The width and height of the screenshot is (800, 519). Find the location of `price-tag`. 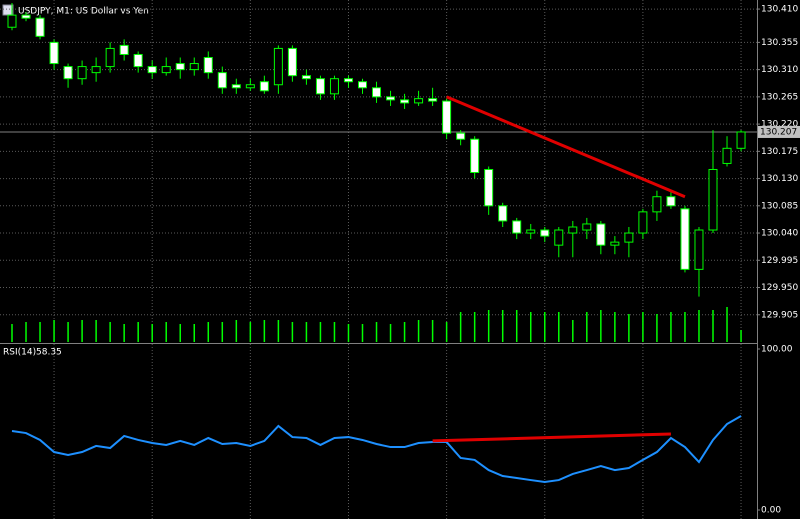

price-tag is located at coordinates (779, 131).